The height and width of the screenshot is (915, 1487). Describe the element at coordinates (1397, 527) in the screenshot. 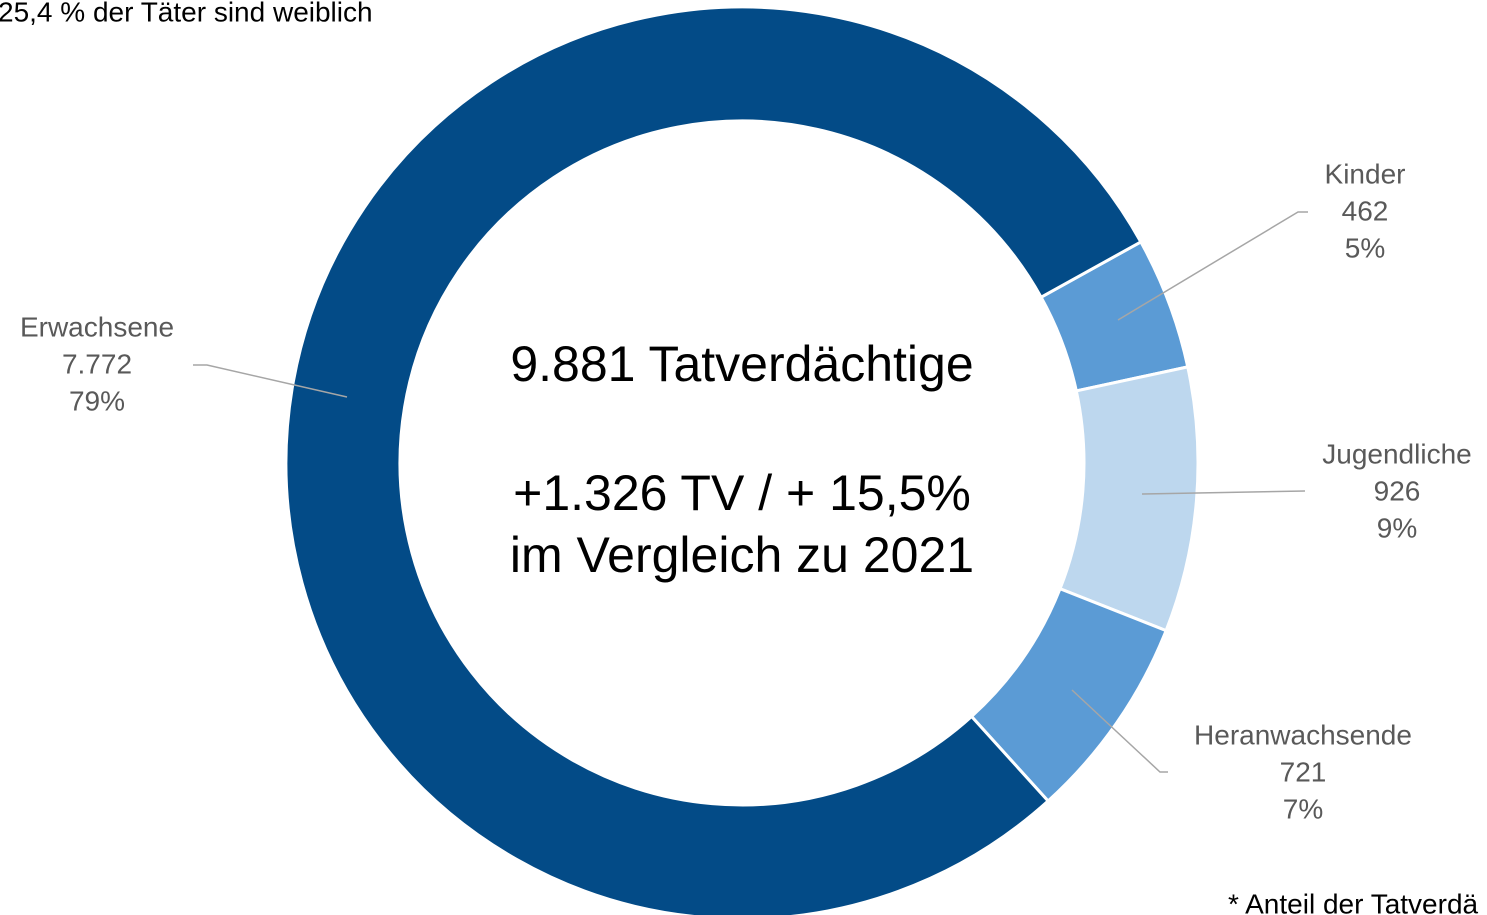

I see `percent-label: 9%` at that location.